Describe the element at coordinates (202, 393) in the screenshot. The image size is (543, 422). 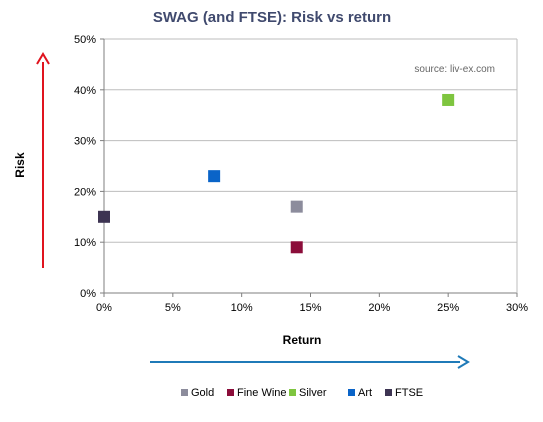
I see `legend-label-gold: Gold` at that location.